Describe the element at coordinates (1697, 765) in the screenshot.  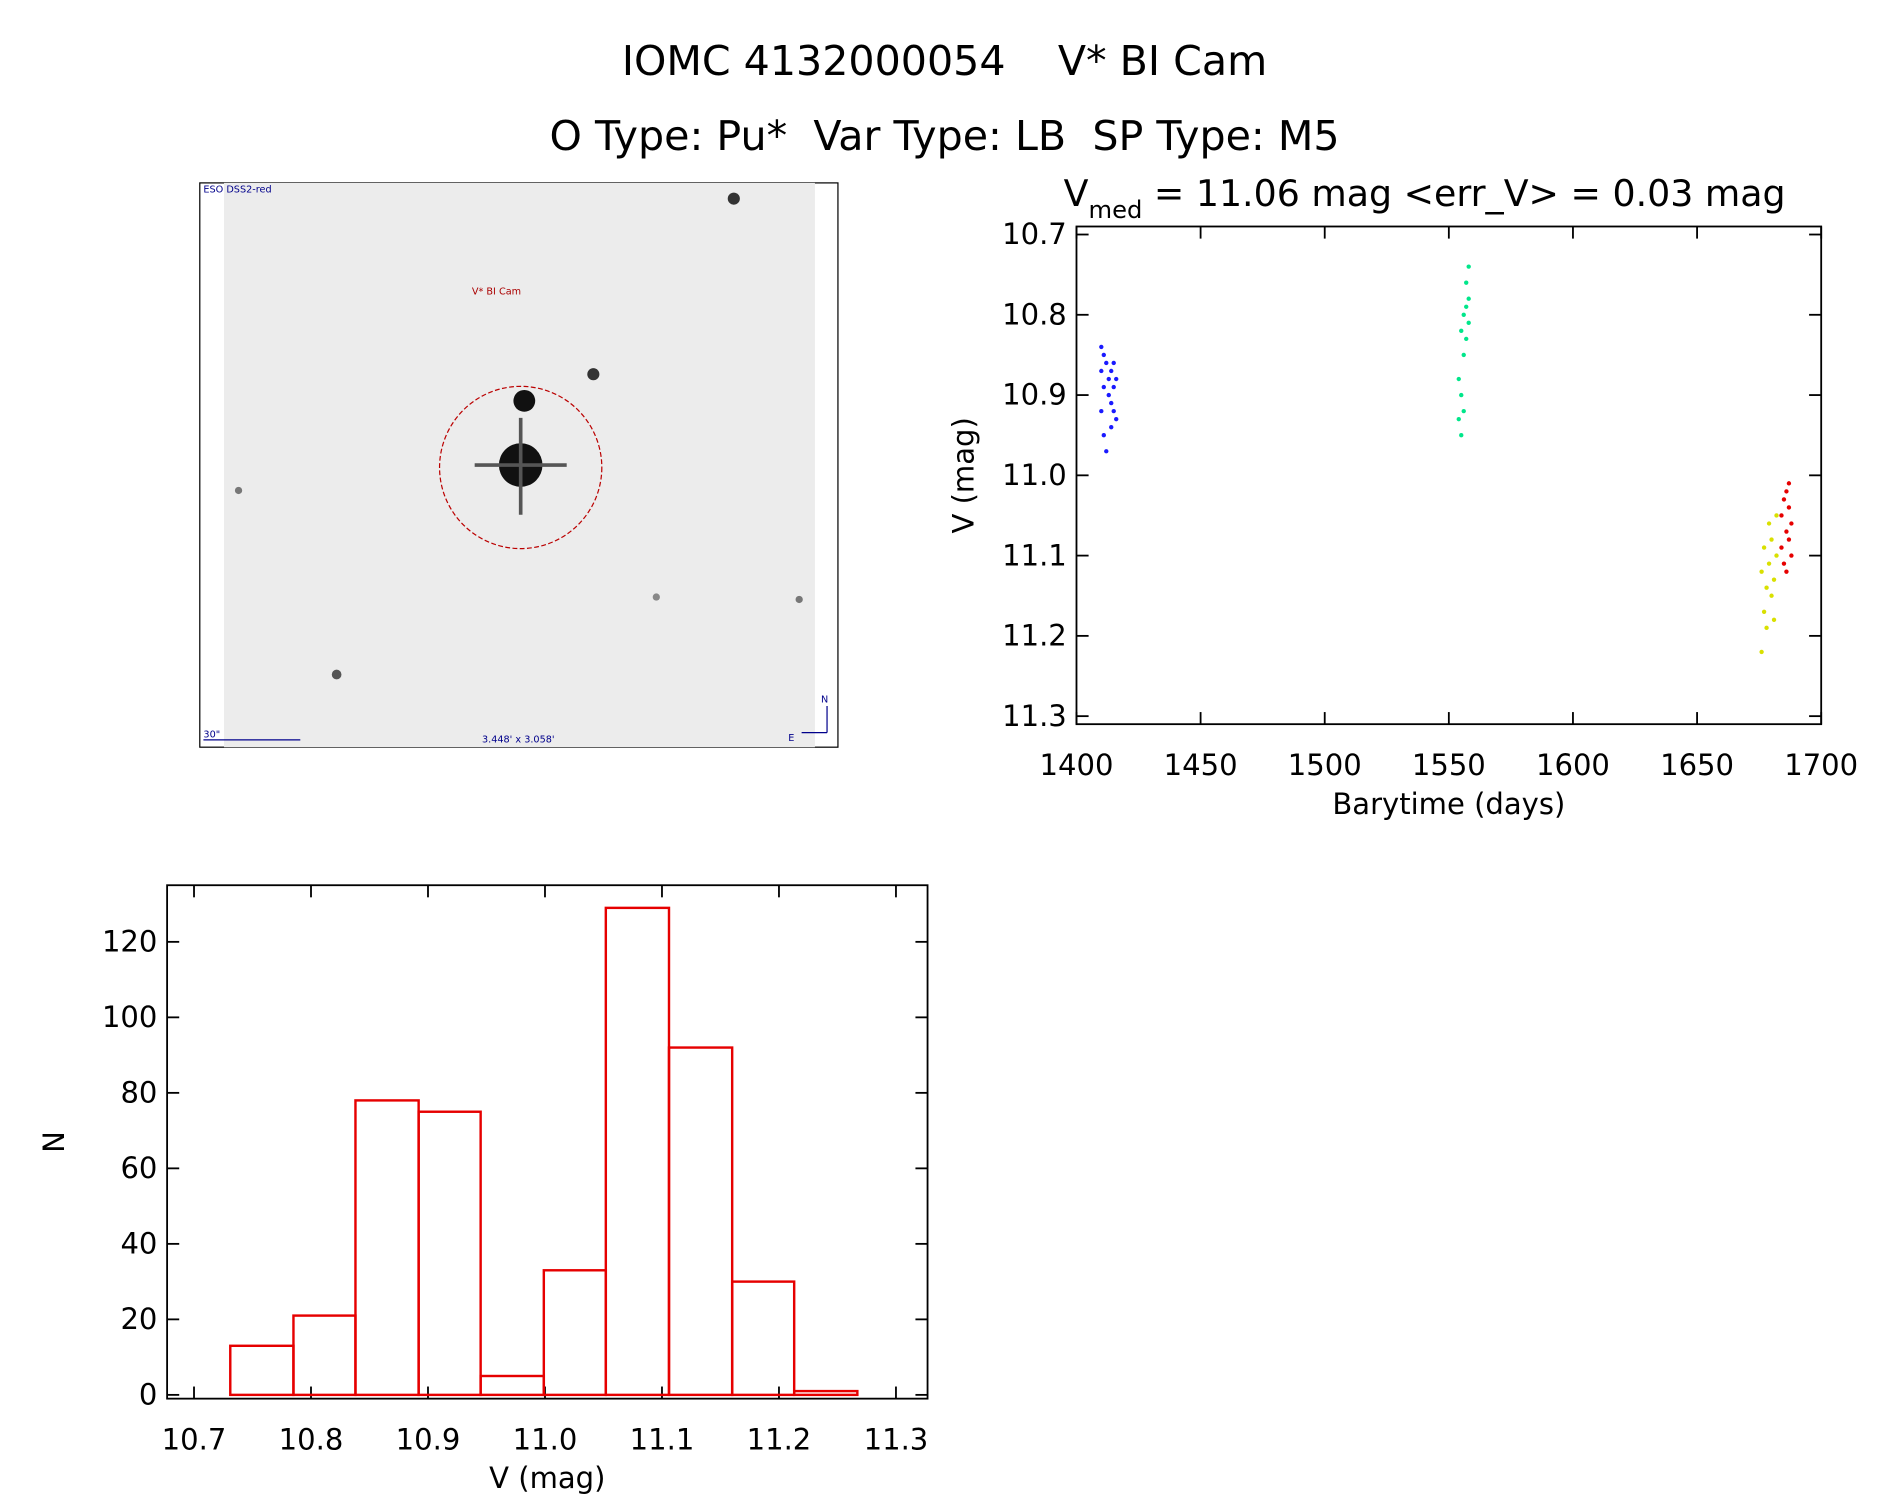
I see `x-tick-label: 1650` at that location.